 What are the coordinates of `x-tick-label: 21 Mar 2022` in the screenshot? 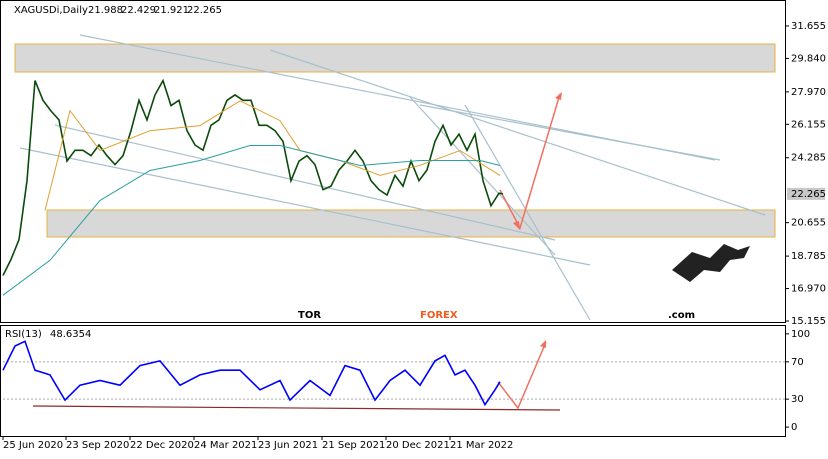 It's located at (481, 445).